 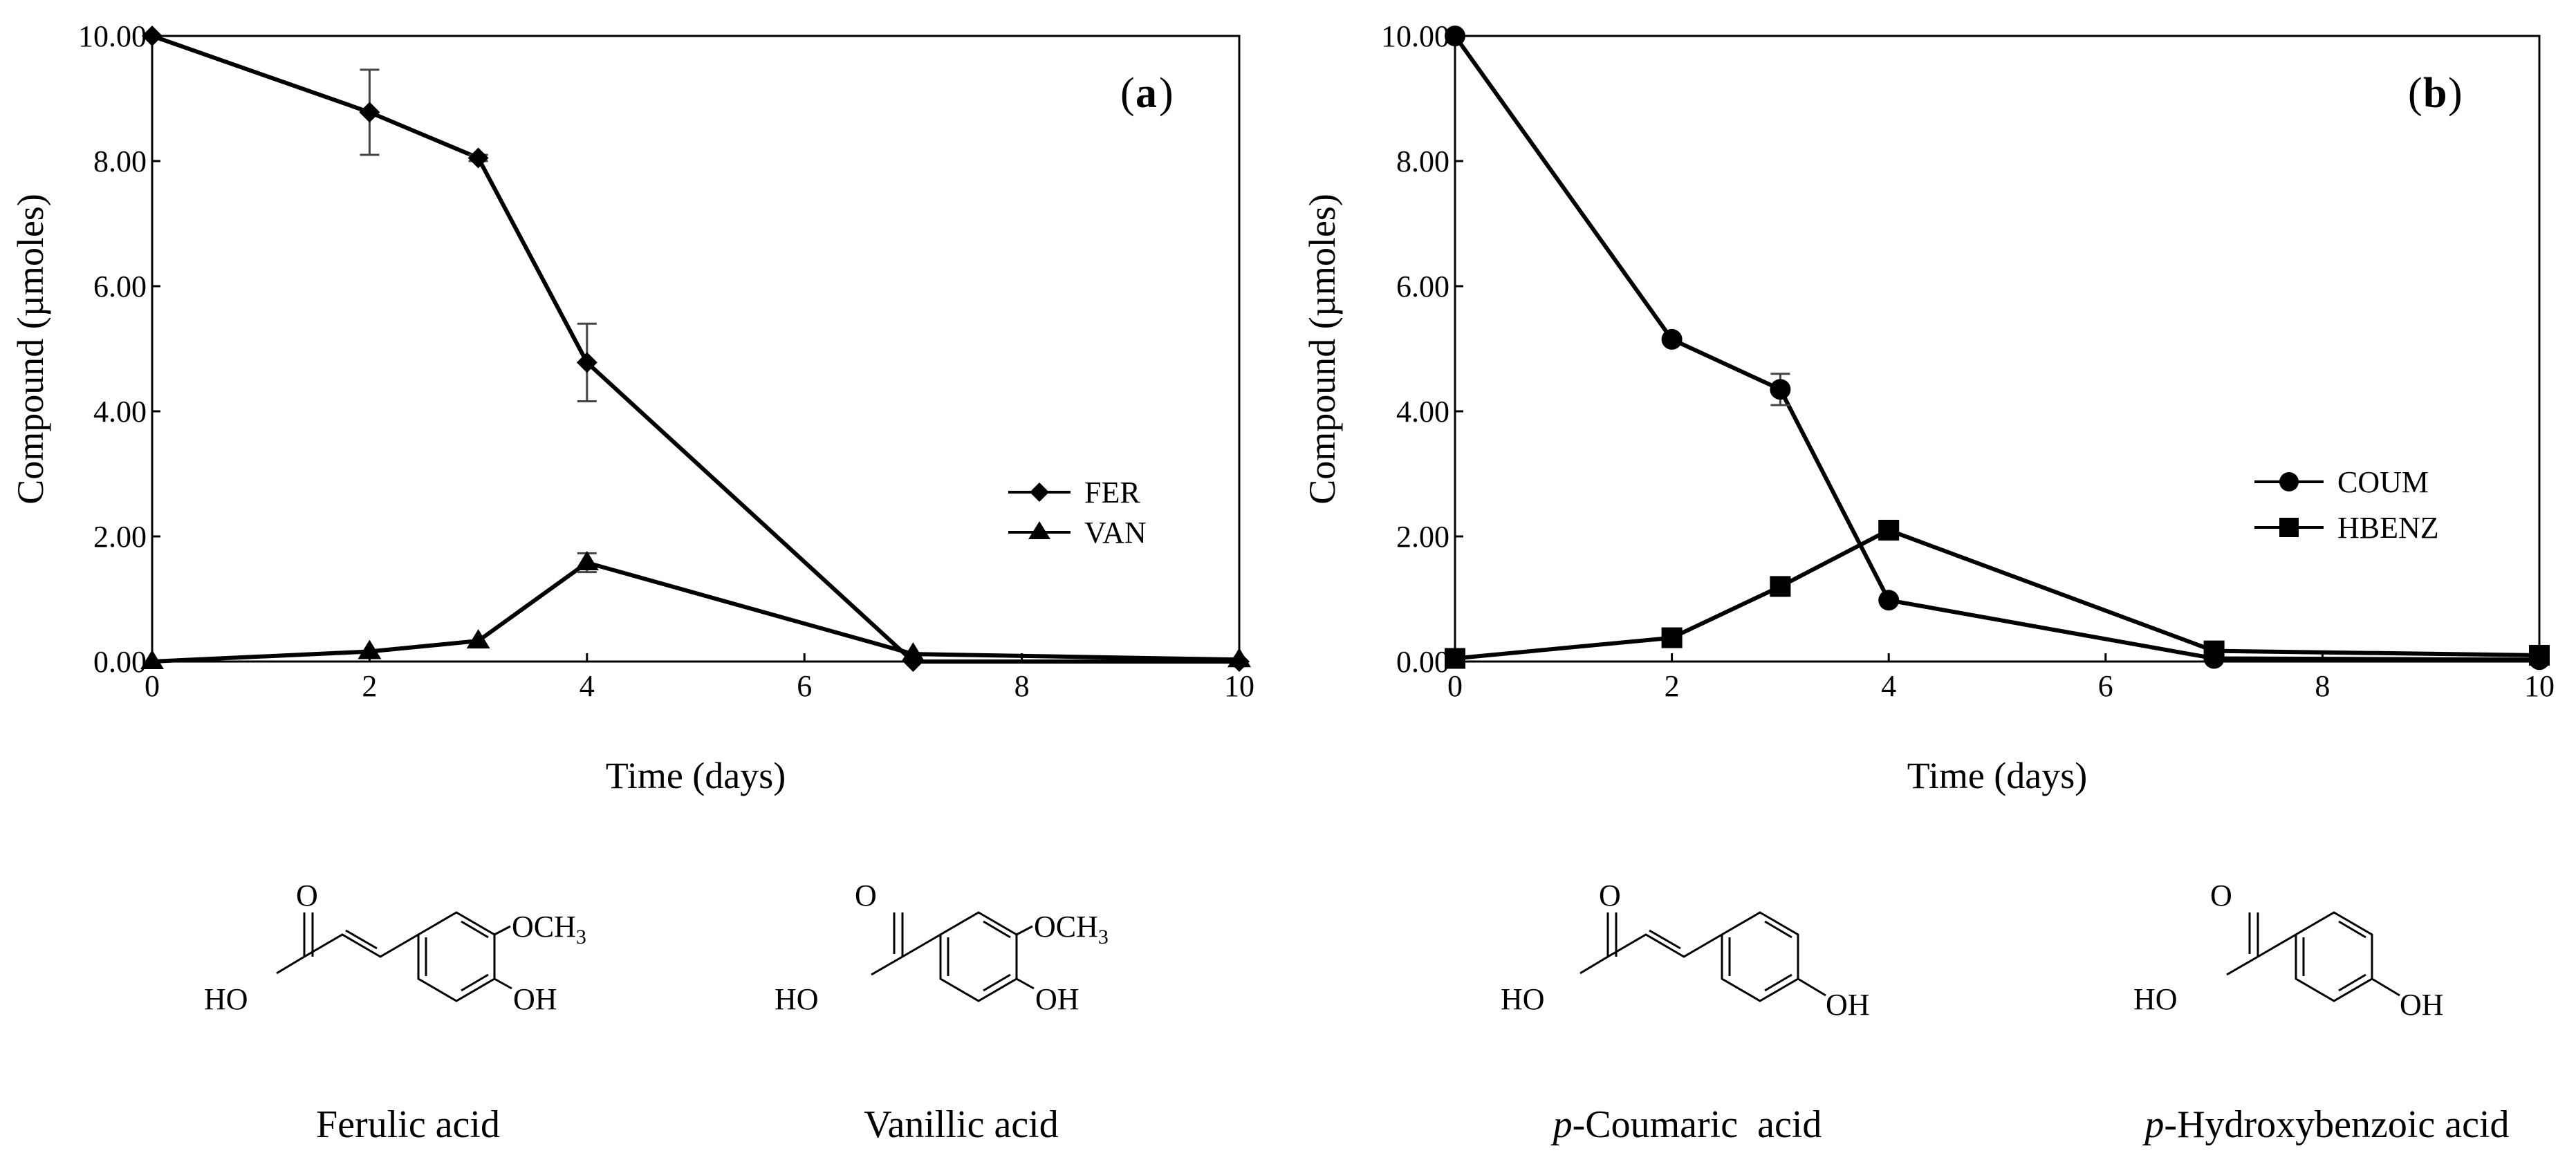 I want to click on p-coumaric-acid-skeleton, so click(x=1703, y=957).